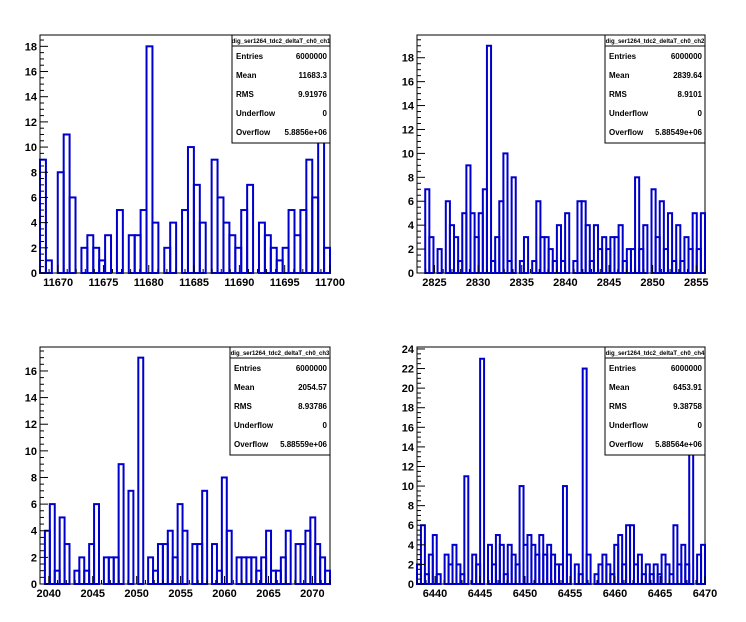 Image resolution: width=746 pixels, height=622 pixels. What do you see at coordinates (565, 159) in the screenshot?
I see `histogram-bins` at bounding box center [565, 159].